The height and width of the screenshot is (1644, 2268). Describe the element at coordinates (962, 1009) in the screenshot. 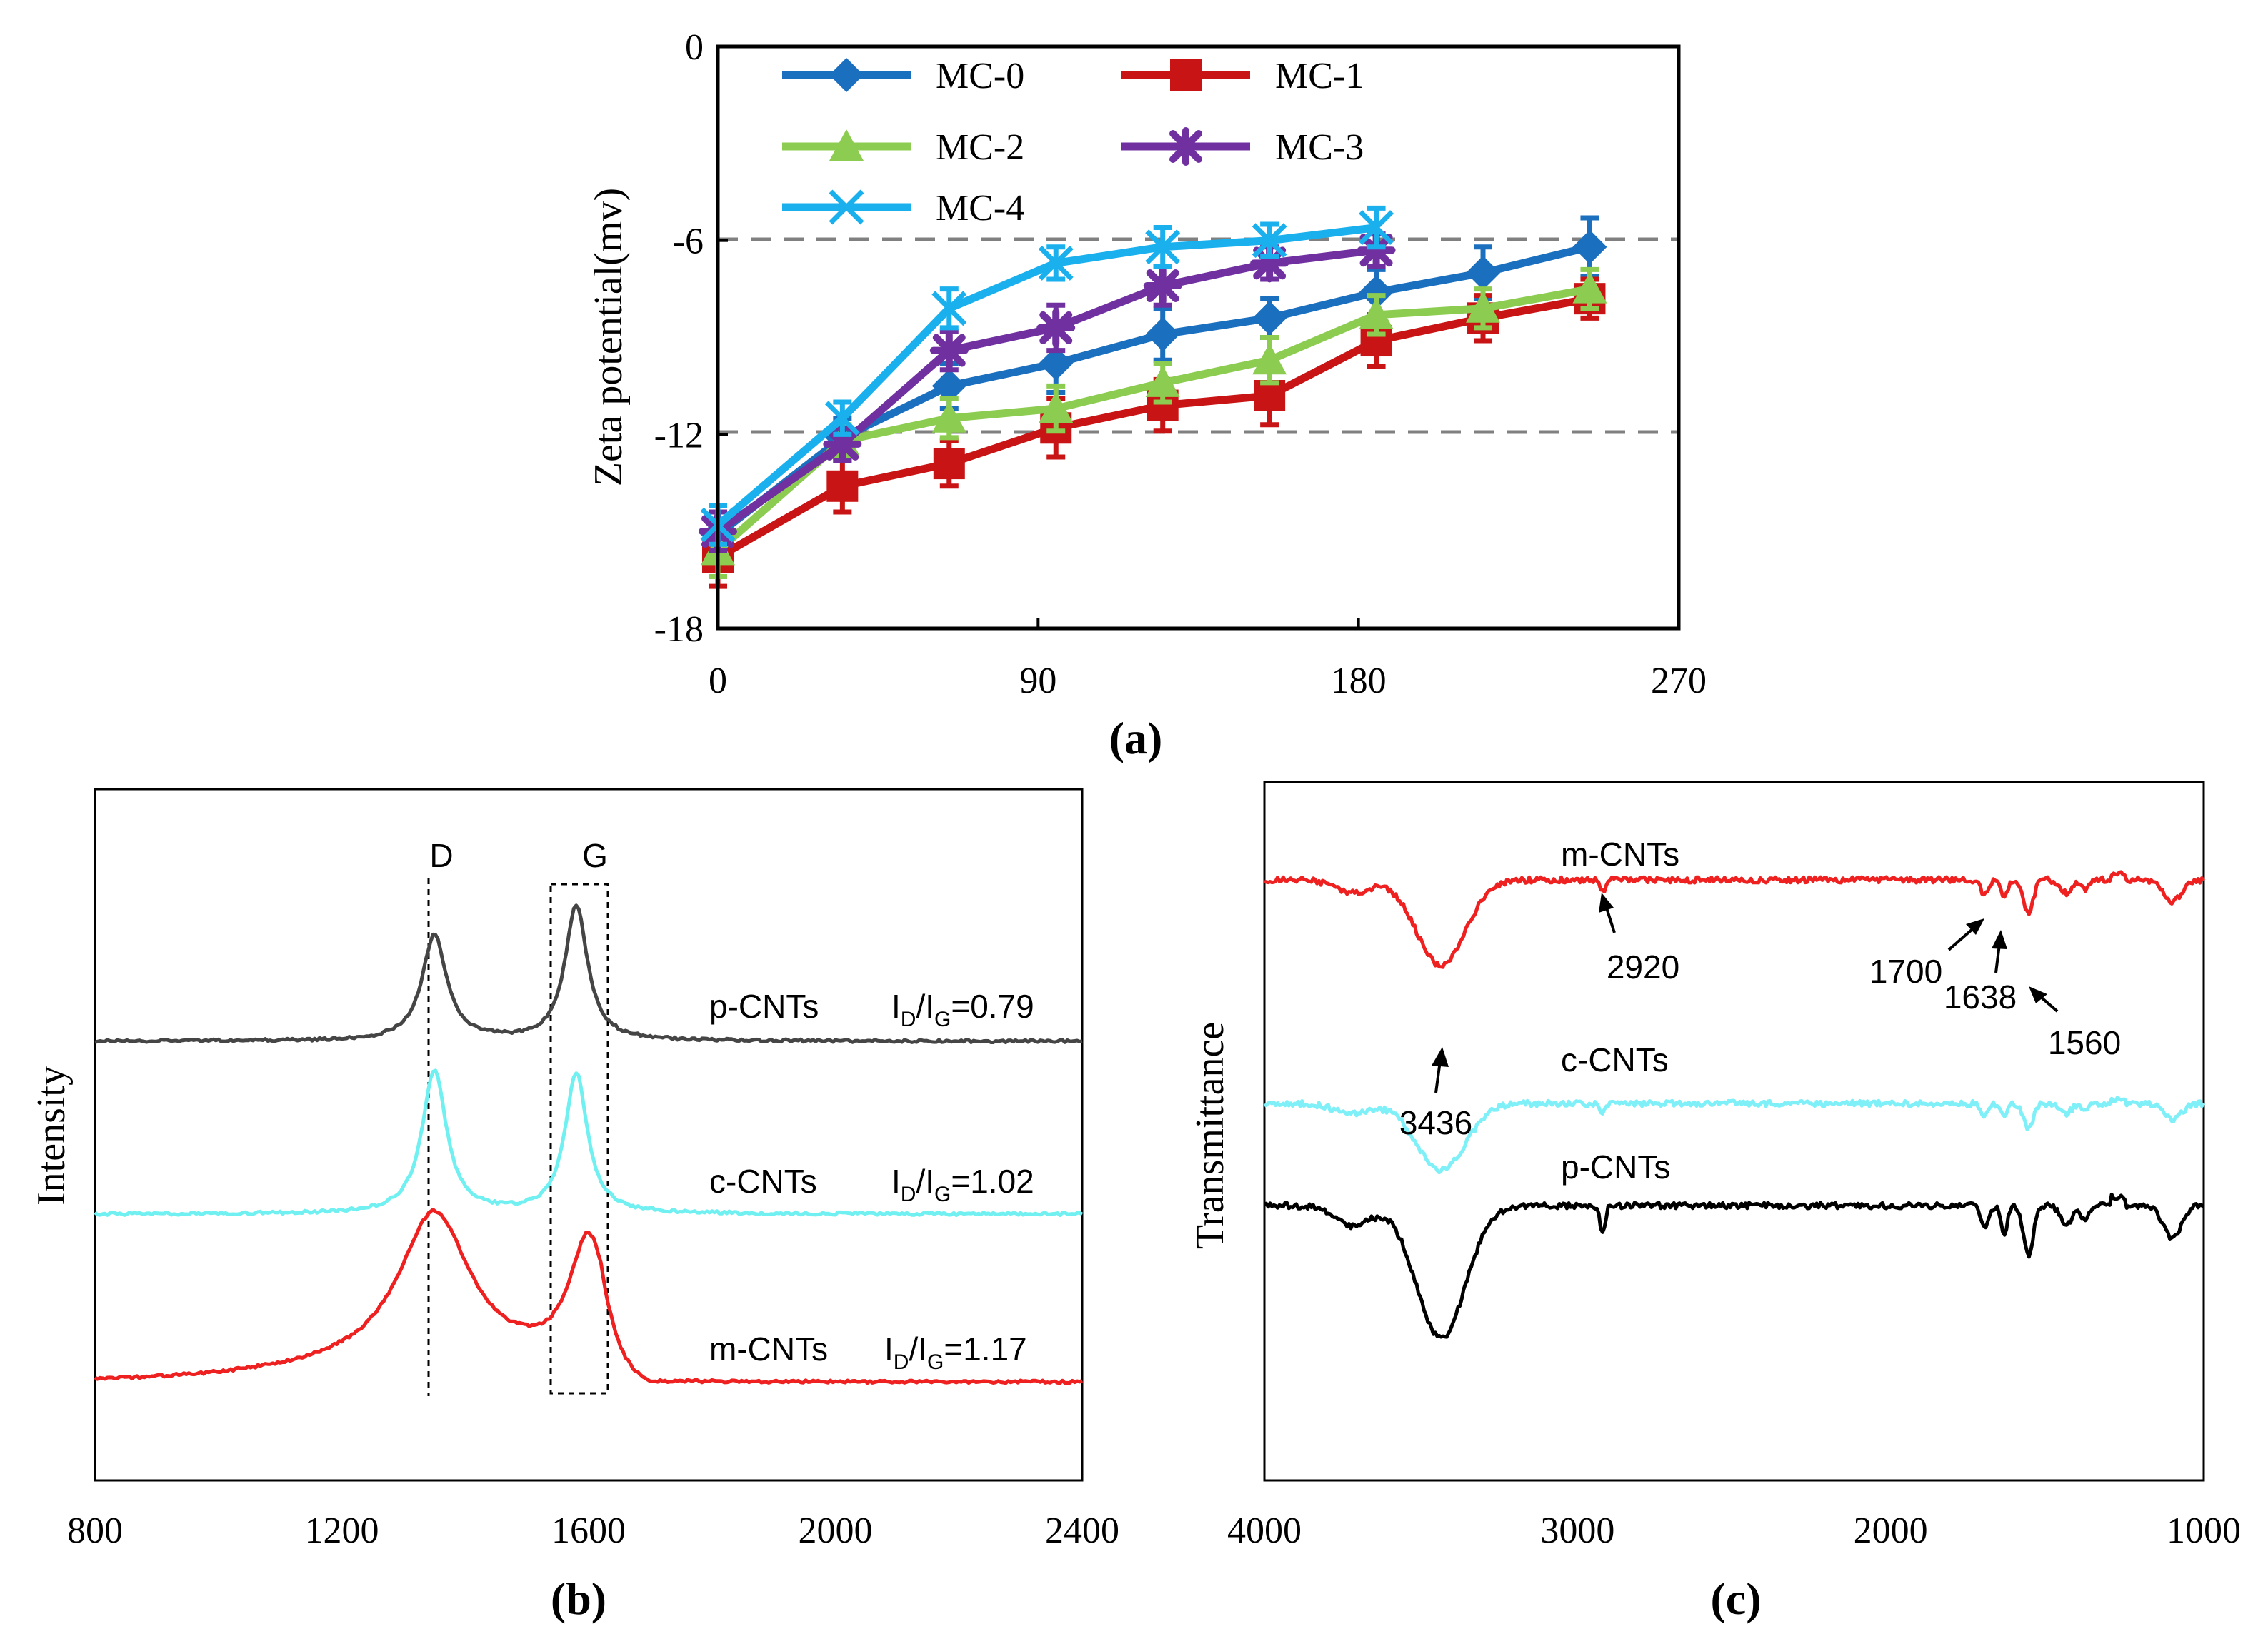

I see `ratio-label-p-cnts: ID/IG=0.79` at that location.